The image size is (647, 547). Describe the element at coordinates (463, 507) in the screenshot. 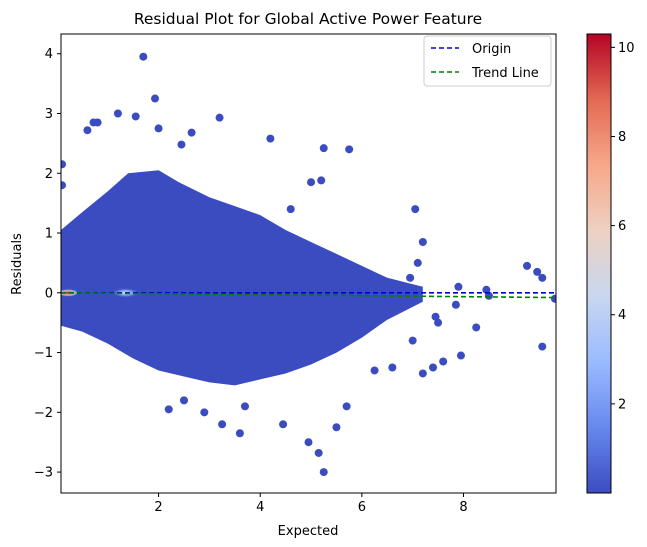

I see `x-tick-label: 8` at that location.